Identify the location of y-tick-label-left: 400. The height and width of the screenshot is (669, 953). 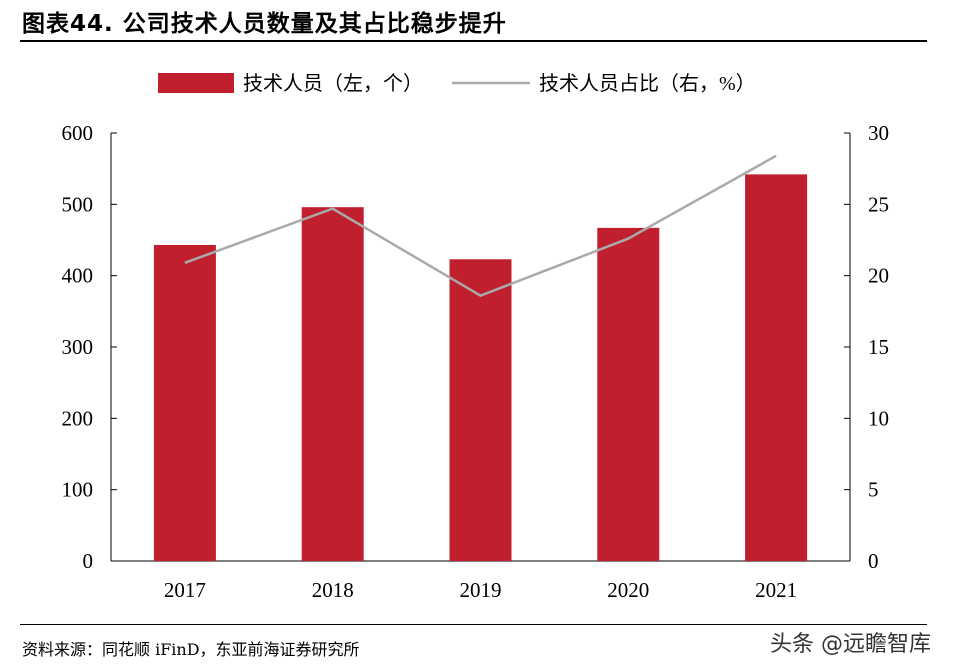
(78, 276).